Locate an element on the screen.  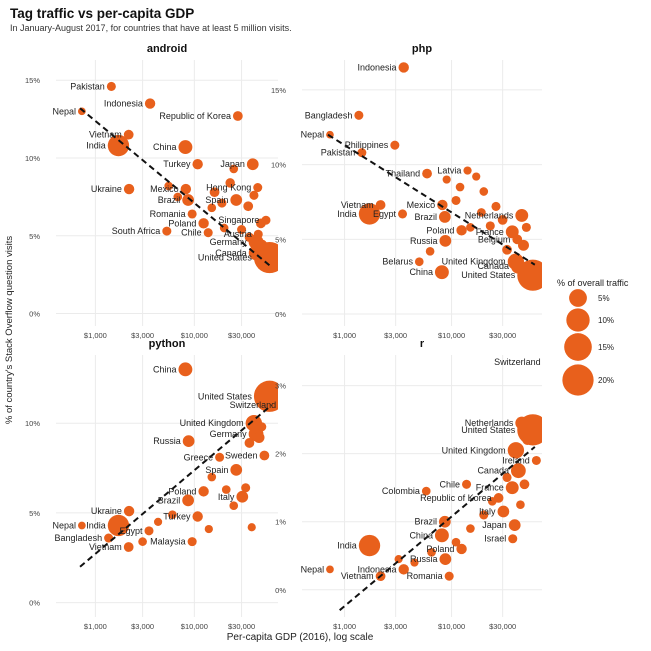
facet-title: php is located at coordinates (422, 49).